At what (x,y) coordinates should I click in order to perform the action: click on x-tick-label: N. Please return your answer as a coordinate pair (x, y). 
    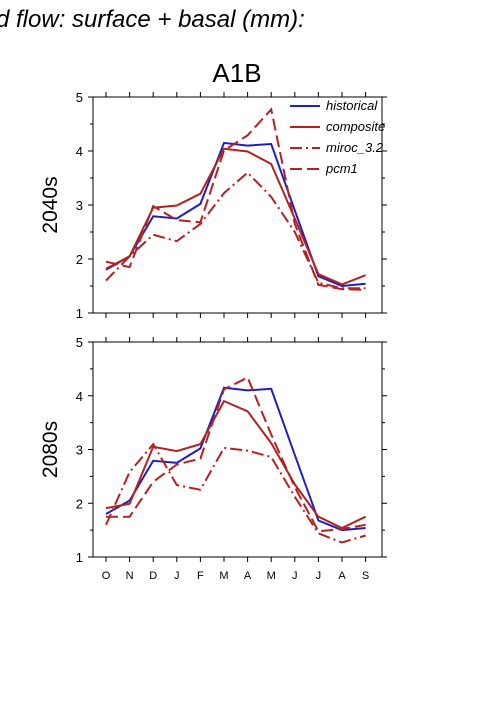
    Looking at the image, I should click on (130, 576).